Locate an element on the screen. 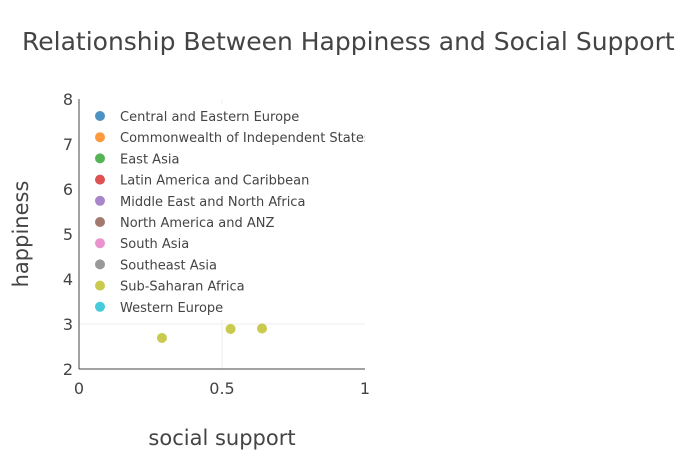 This screenshot has width=700, height=450. legend-item: Middle East and North Africa is located at coordinates (200, 202).